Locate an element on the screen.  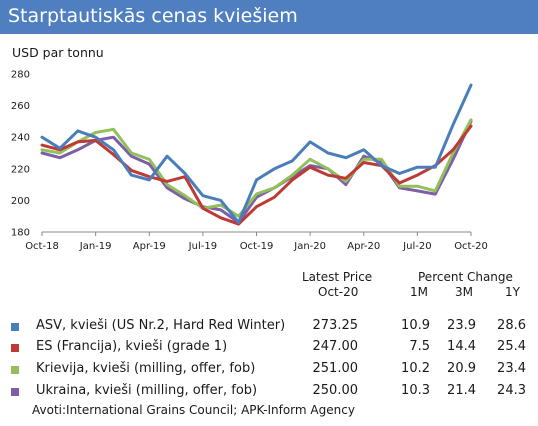
change-3m: 20.9 is located at coordinates (461, 368).